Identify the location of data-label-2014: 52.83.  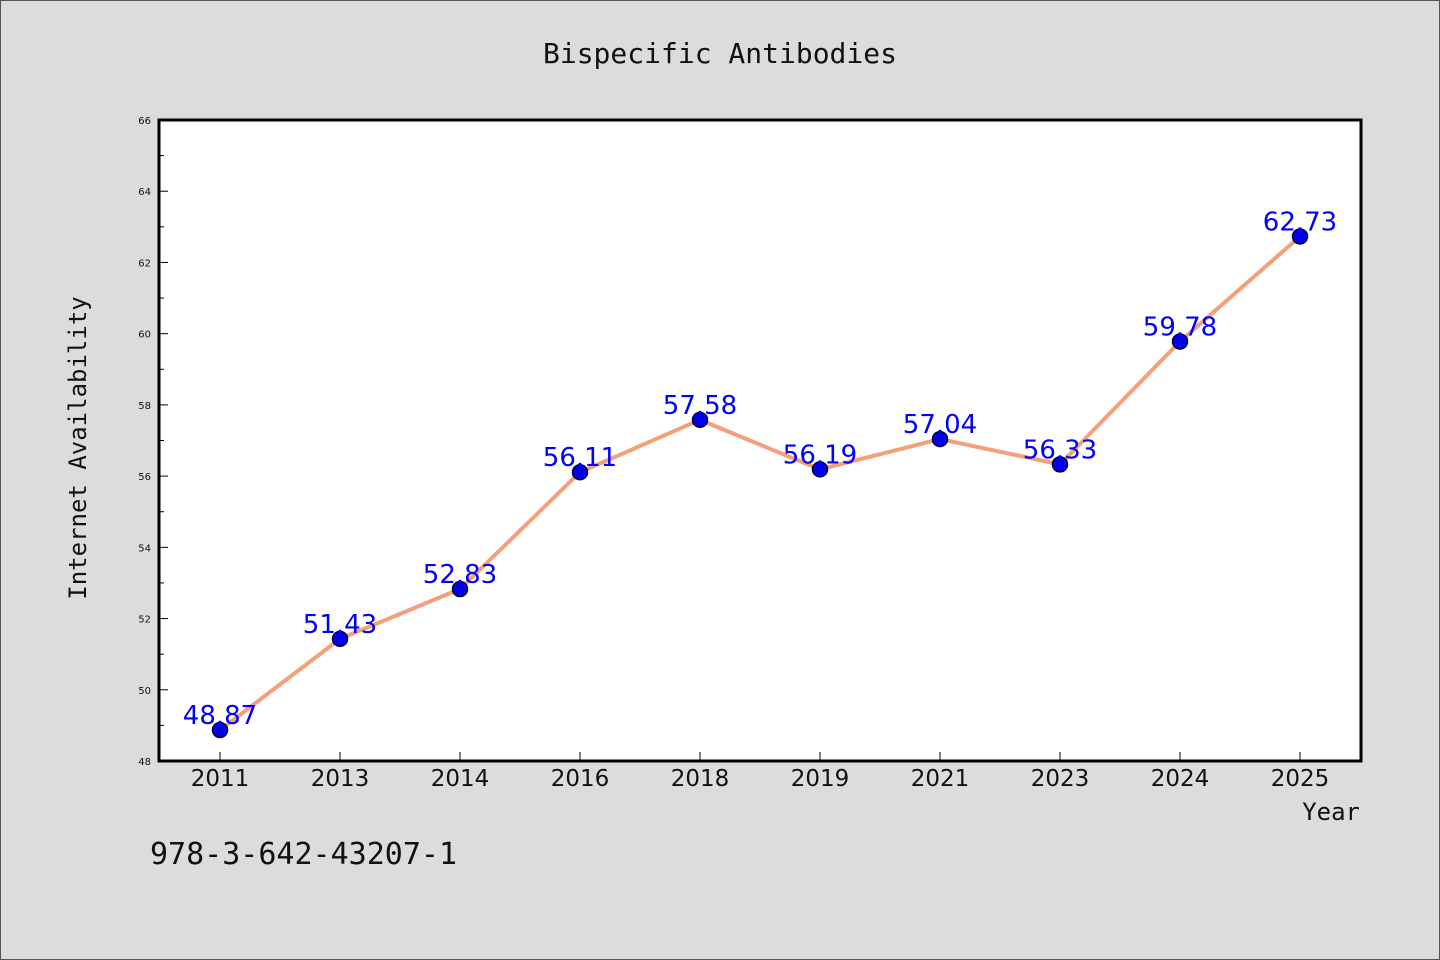
(460, 575).